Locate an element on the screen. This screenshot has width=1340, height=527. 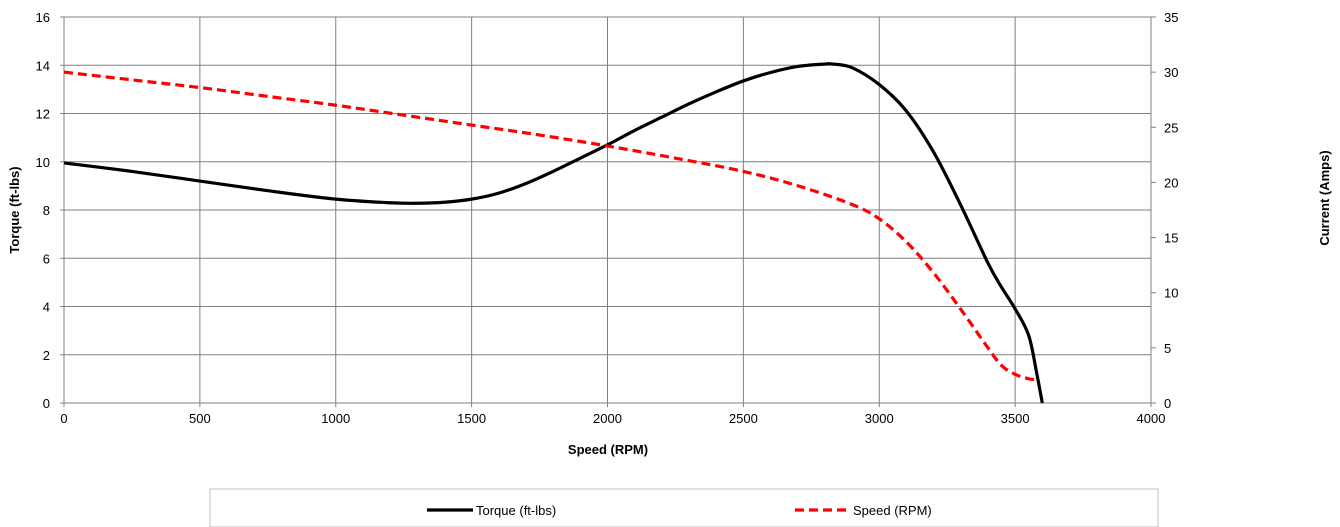
legend-label-speed: Speed (RPM) is located at coordinates (892, 510).